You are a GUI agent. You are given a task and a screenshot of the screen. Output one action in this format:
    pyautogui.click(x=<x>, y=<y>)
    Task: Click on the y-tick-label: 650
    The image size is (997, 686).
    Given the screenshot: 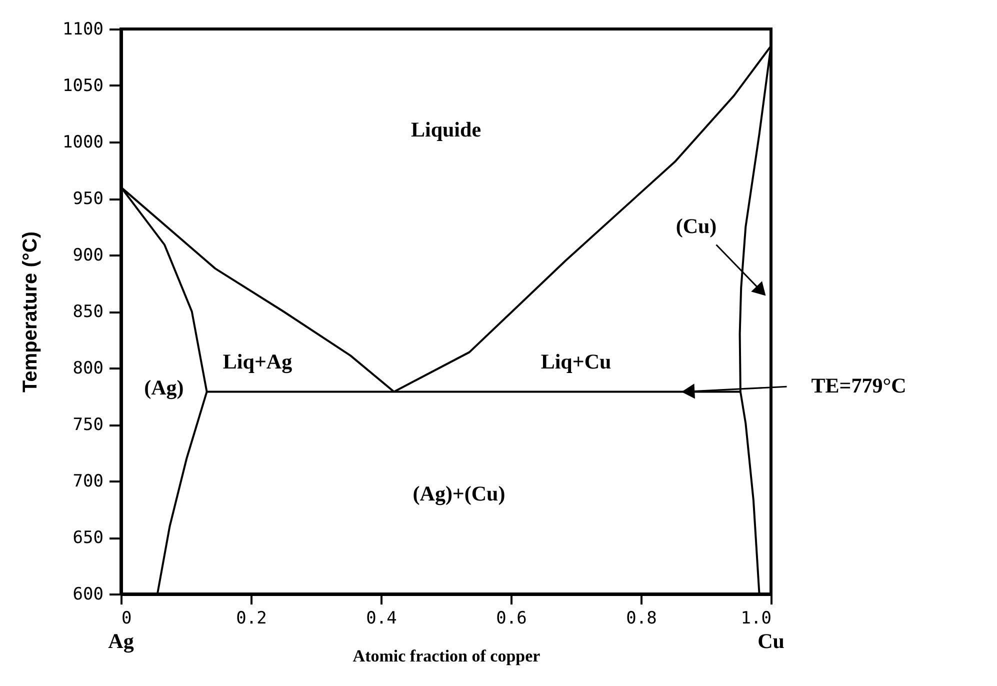 What is the action you would take?
    pyautogui.click(x=88, y=538)
    